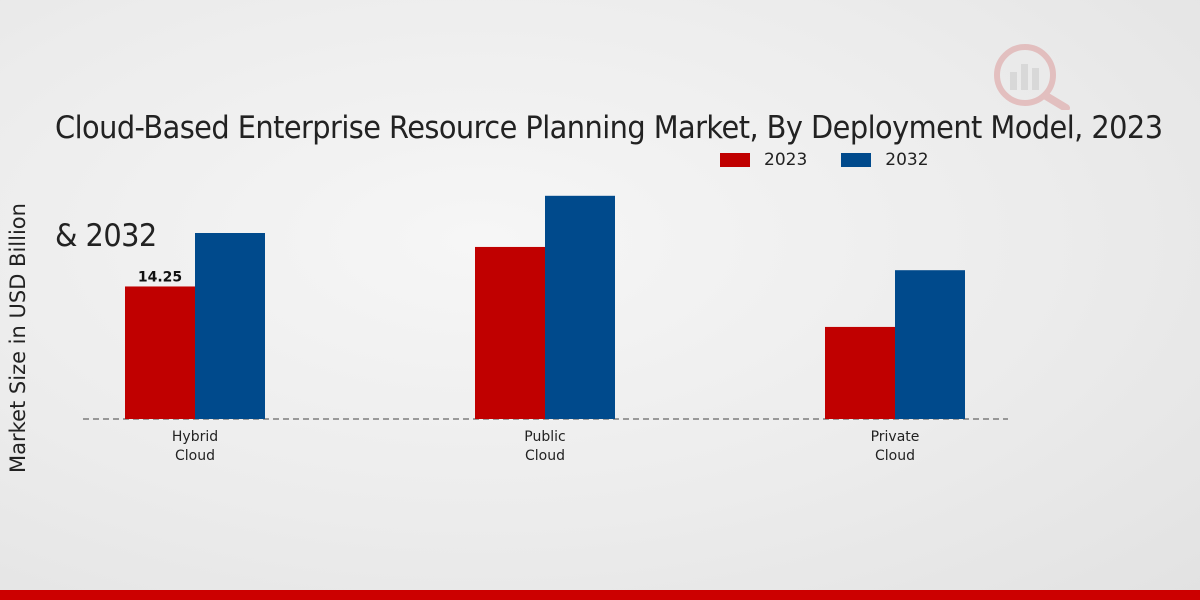 Image resolution: width=1200 pixels, height=600 pixels. Describe the element at coordinates (544, 437) in the screenshot. I see `x-tick-label-public-cloud-1: Public` at that location.